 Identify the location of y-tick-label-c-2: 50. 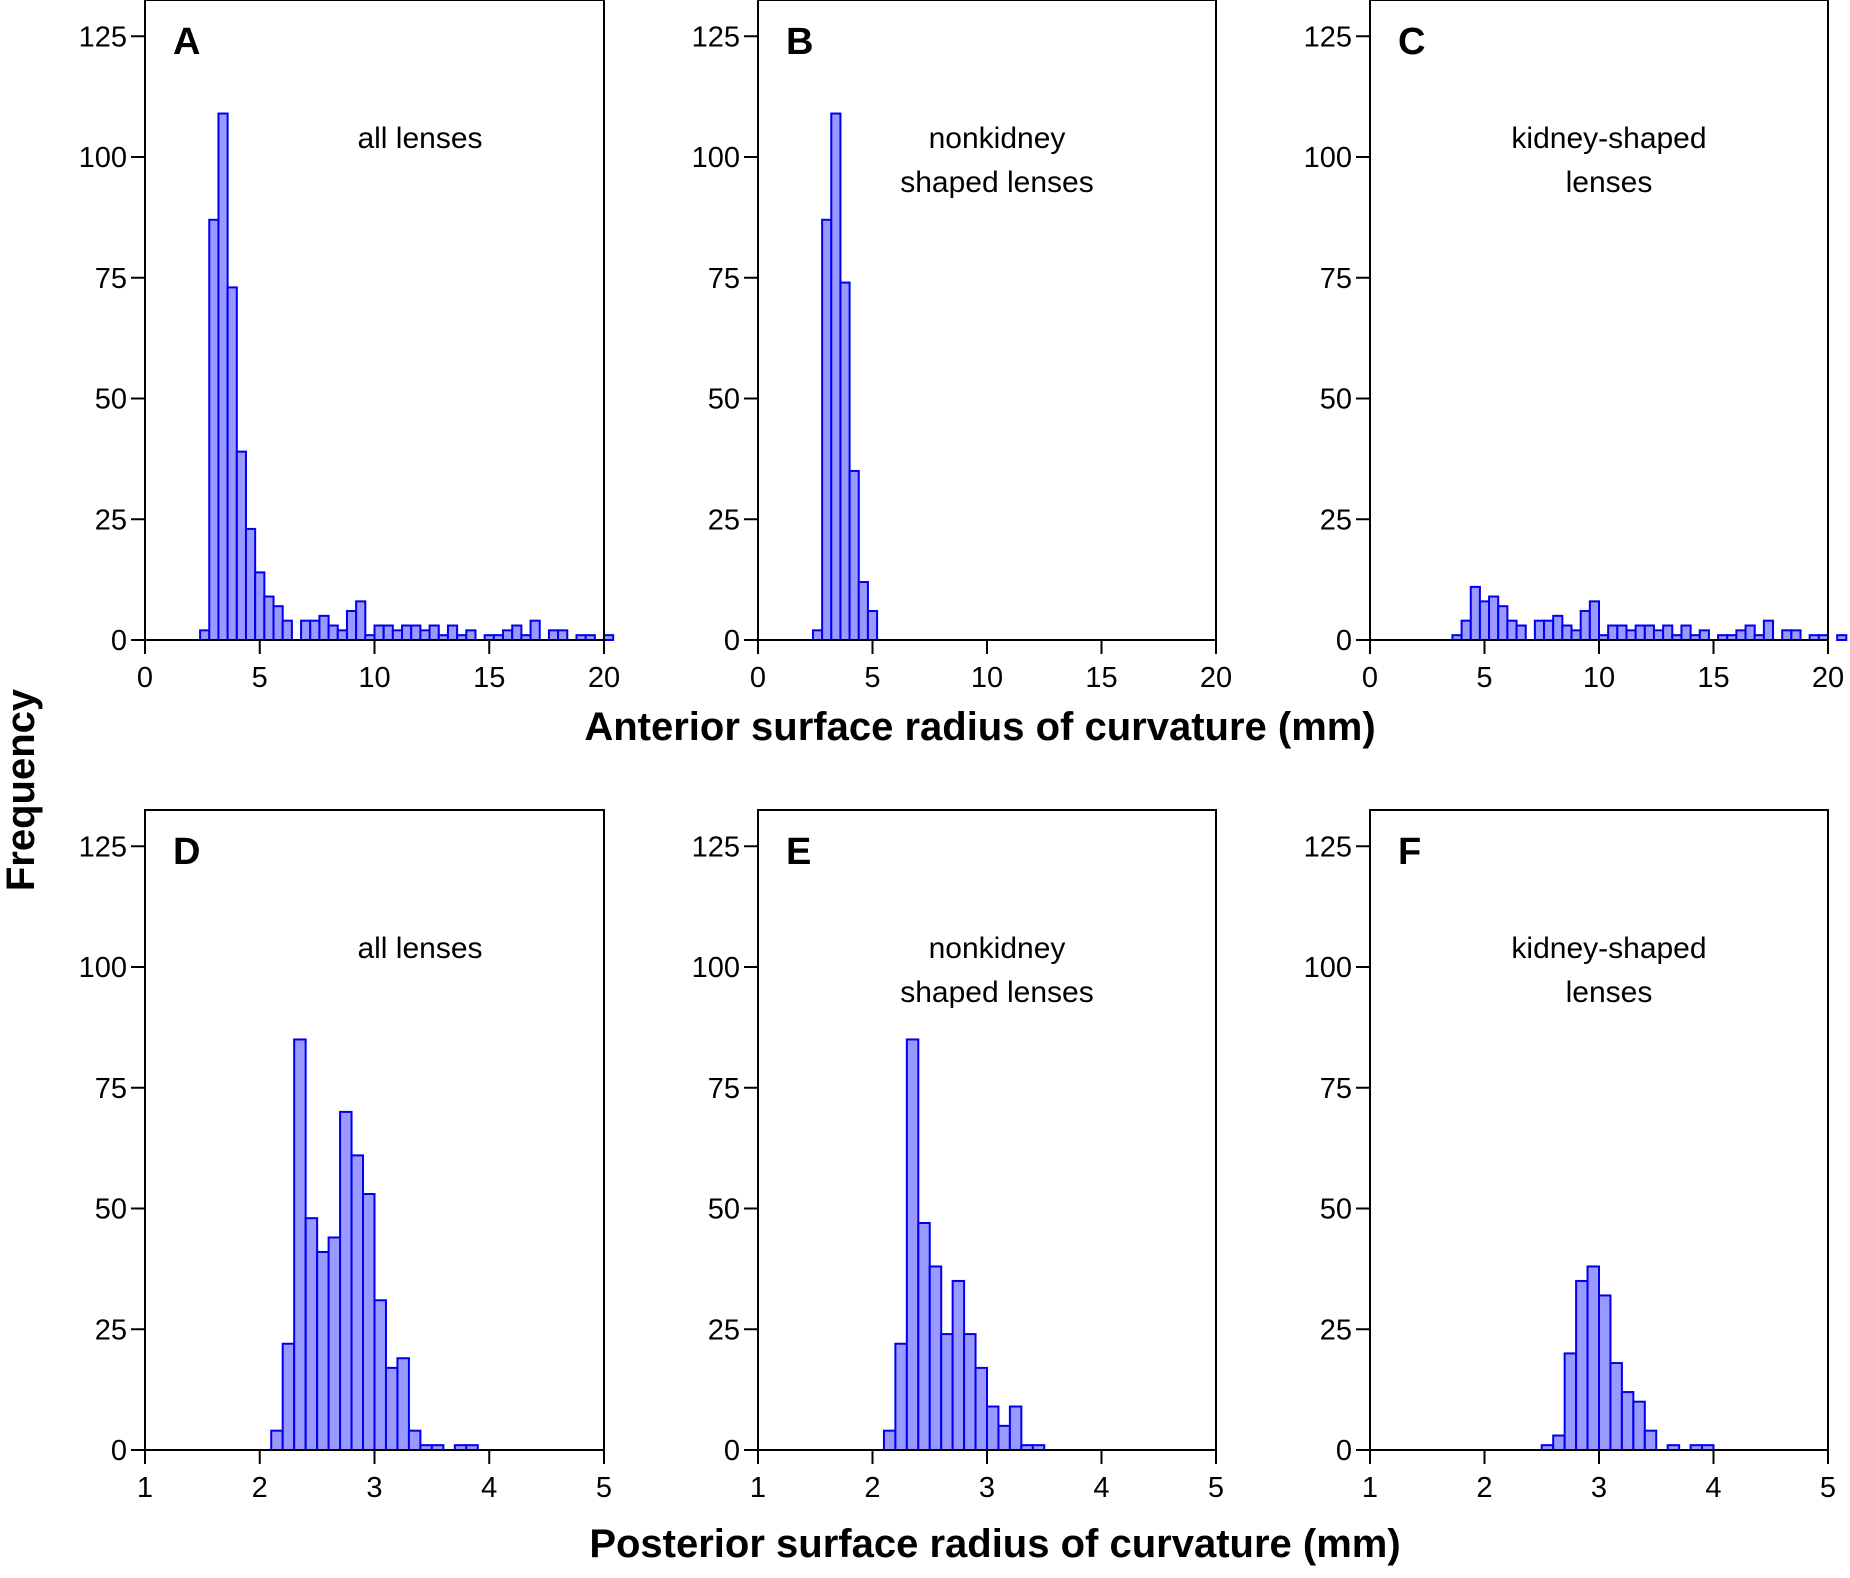
(1336, 400).